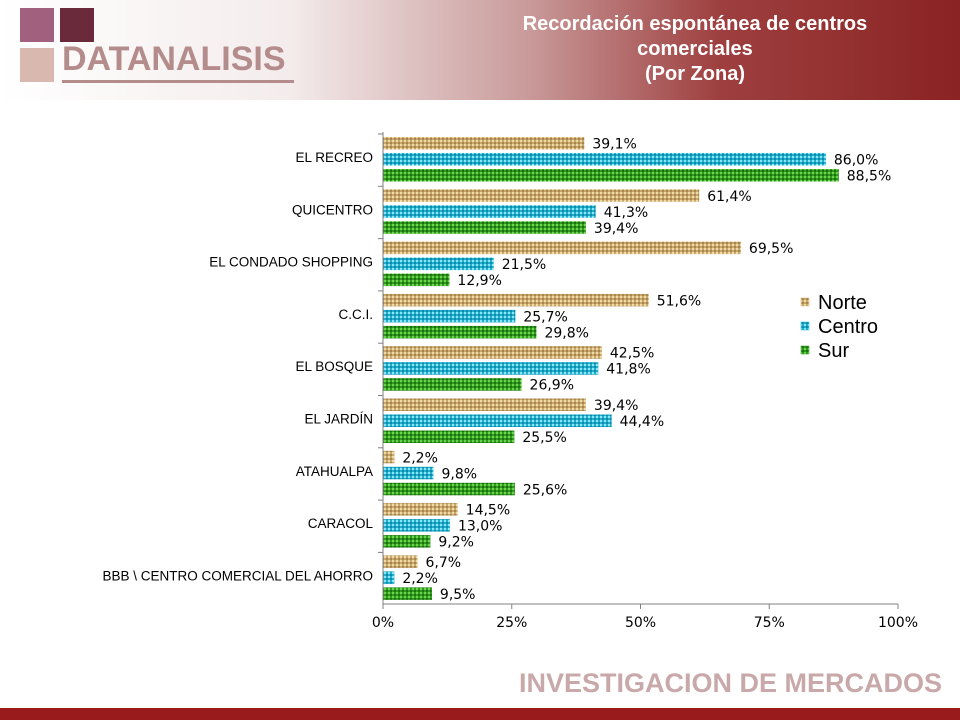  Describe the element at coordinates (420, 579) in the screenshot. I see `value-label-centro-bbb-centro-comercial-del-ahorro: 2,2%` at that location.